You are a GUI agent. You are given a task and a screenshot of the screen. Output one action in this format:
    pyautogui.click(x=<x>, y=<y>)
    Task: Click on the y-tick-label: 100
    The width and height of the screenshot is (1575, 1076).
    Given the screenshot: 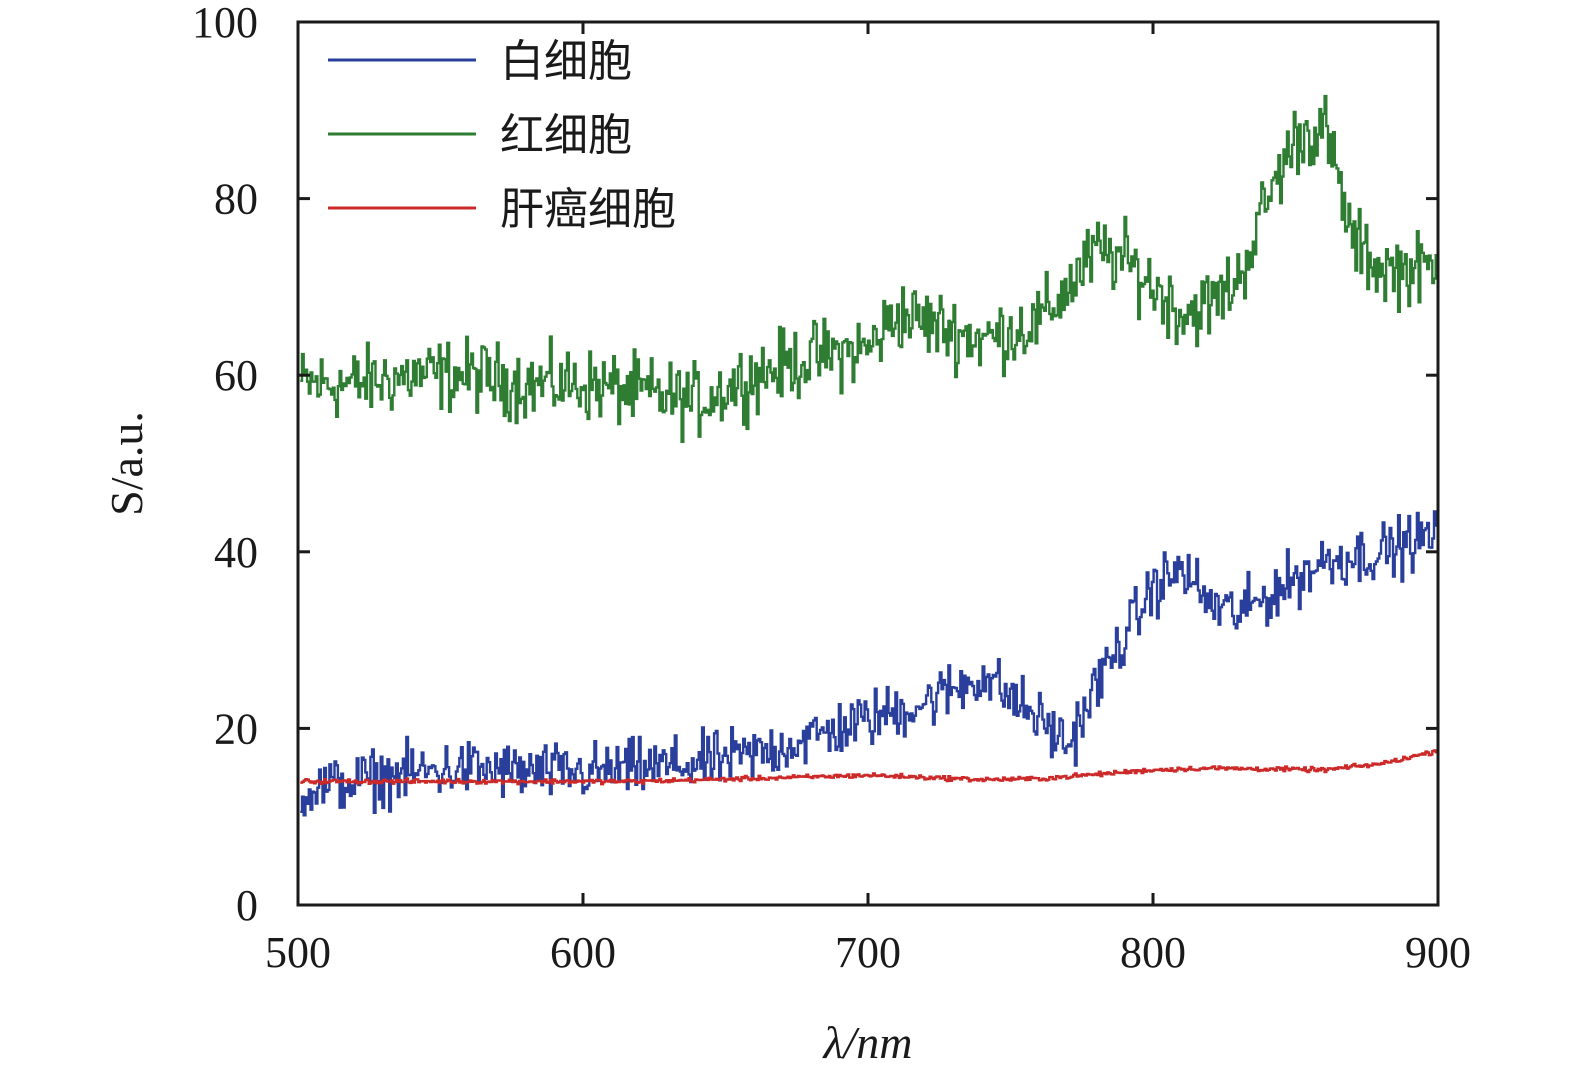 What is the action you would take?
    pyautogui.click(x=225, y=23)
    